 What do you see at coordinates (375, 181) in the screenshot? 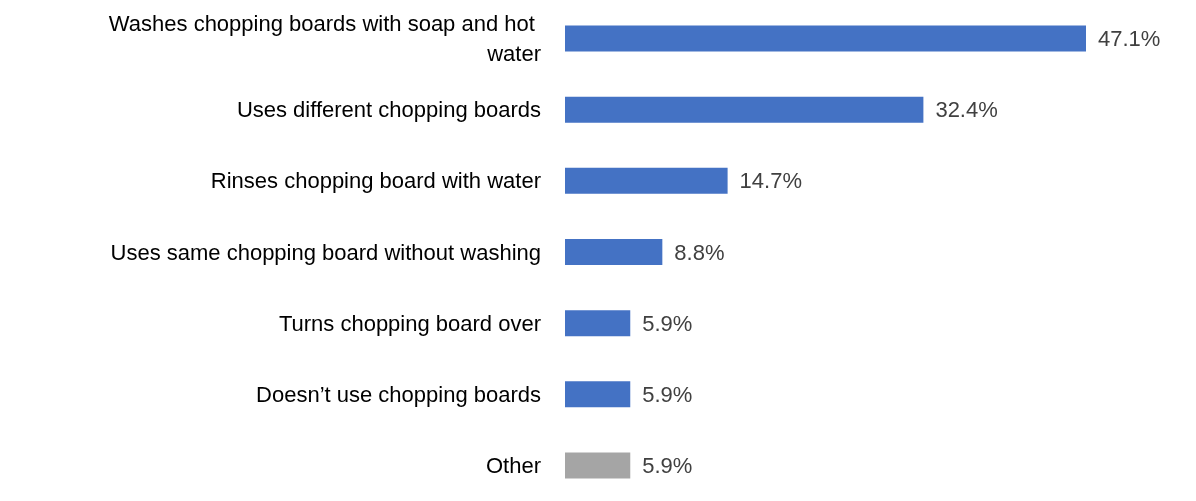
I see `y-tick-label: Rinses chopping board with water` at bounding box center [375, 181].